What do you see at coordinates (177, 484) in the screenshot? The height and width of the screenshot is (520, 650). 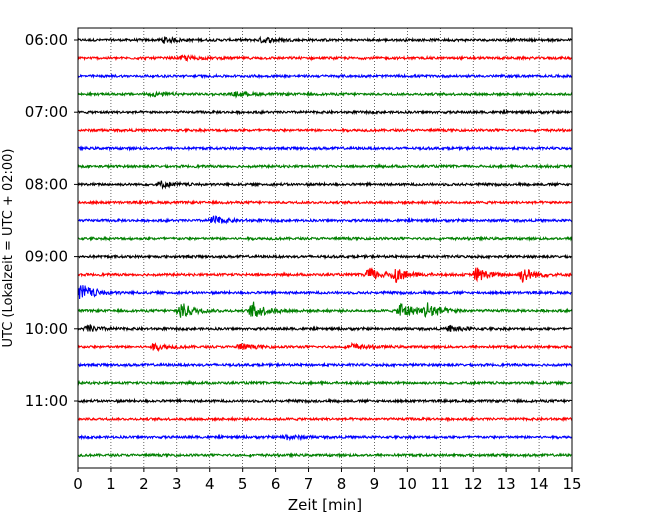 I see `x-tick-label: 3` at bounding box center [177, 484].